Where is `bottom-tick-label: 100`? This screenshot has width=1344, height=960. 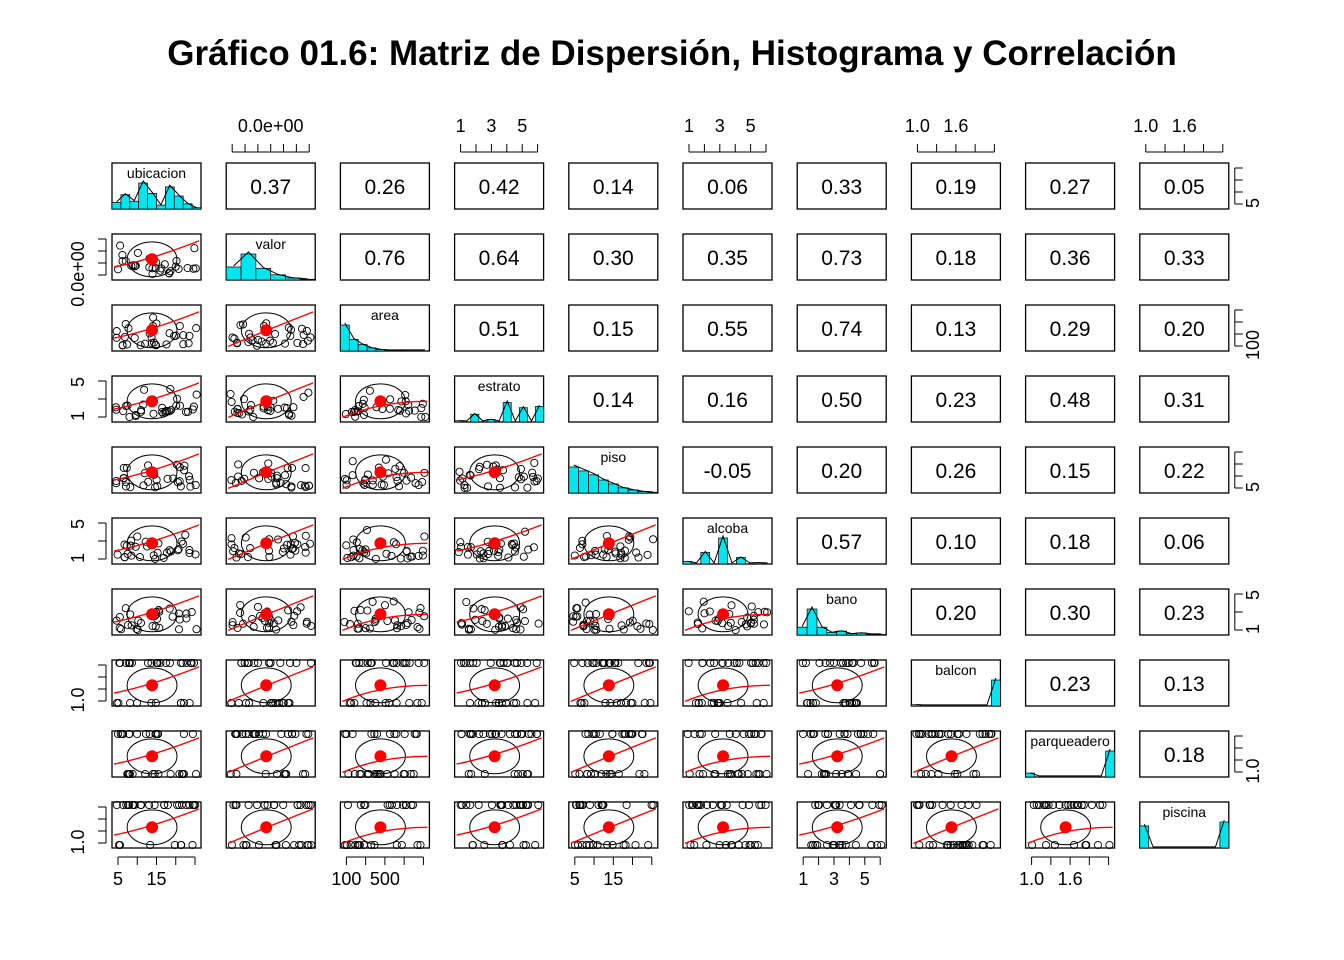 bottom-tick-label: 100 is located at coordinates (346, 879).